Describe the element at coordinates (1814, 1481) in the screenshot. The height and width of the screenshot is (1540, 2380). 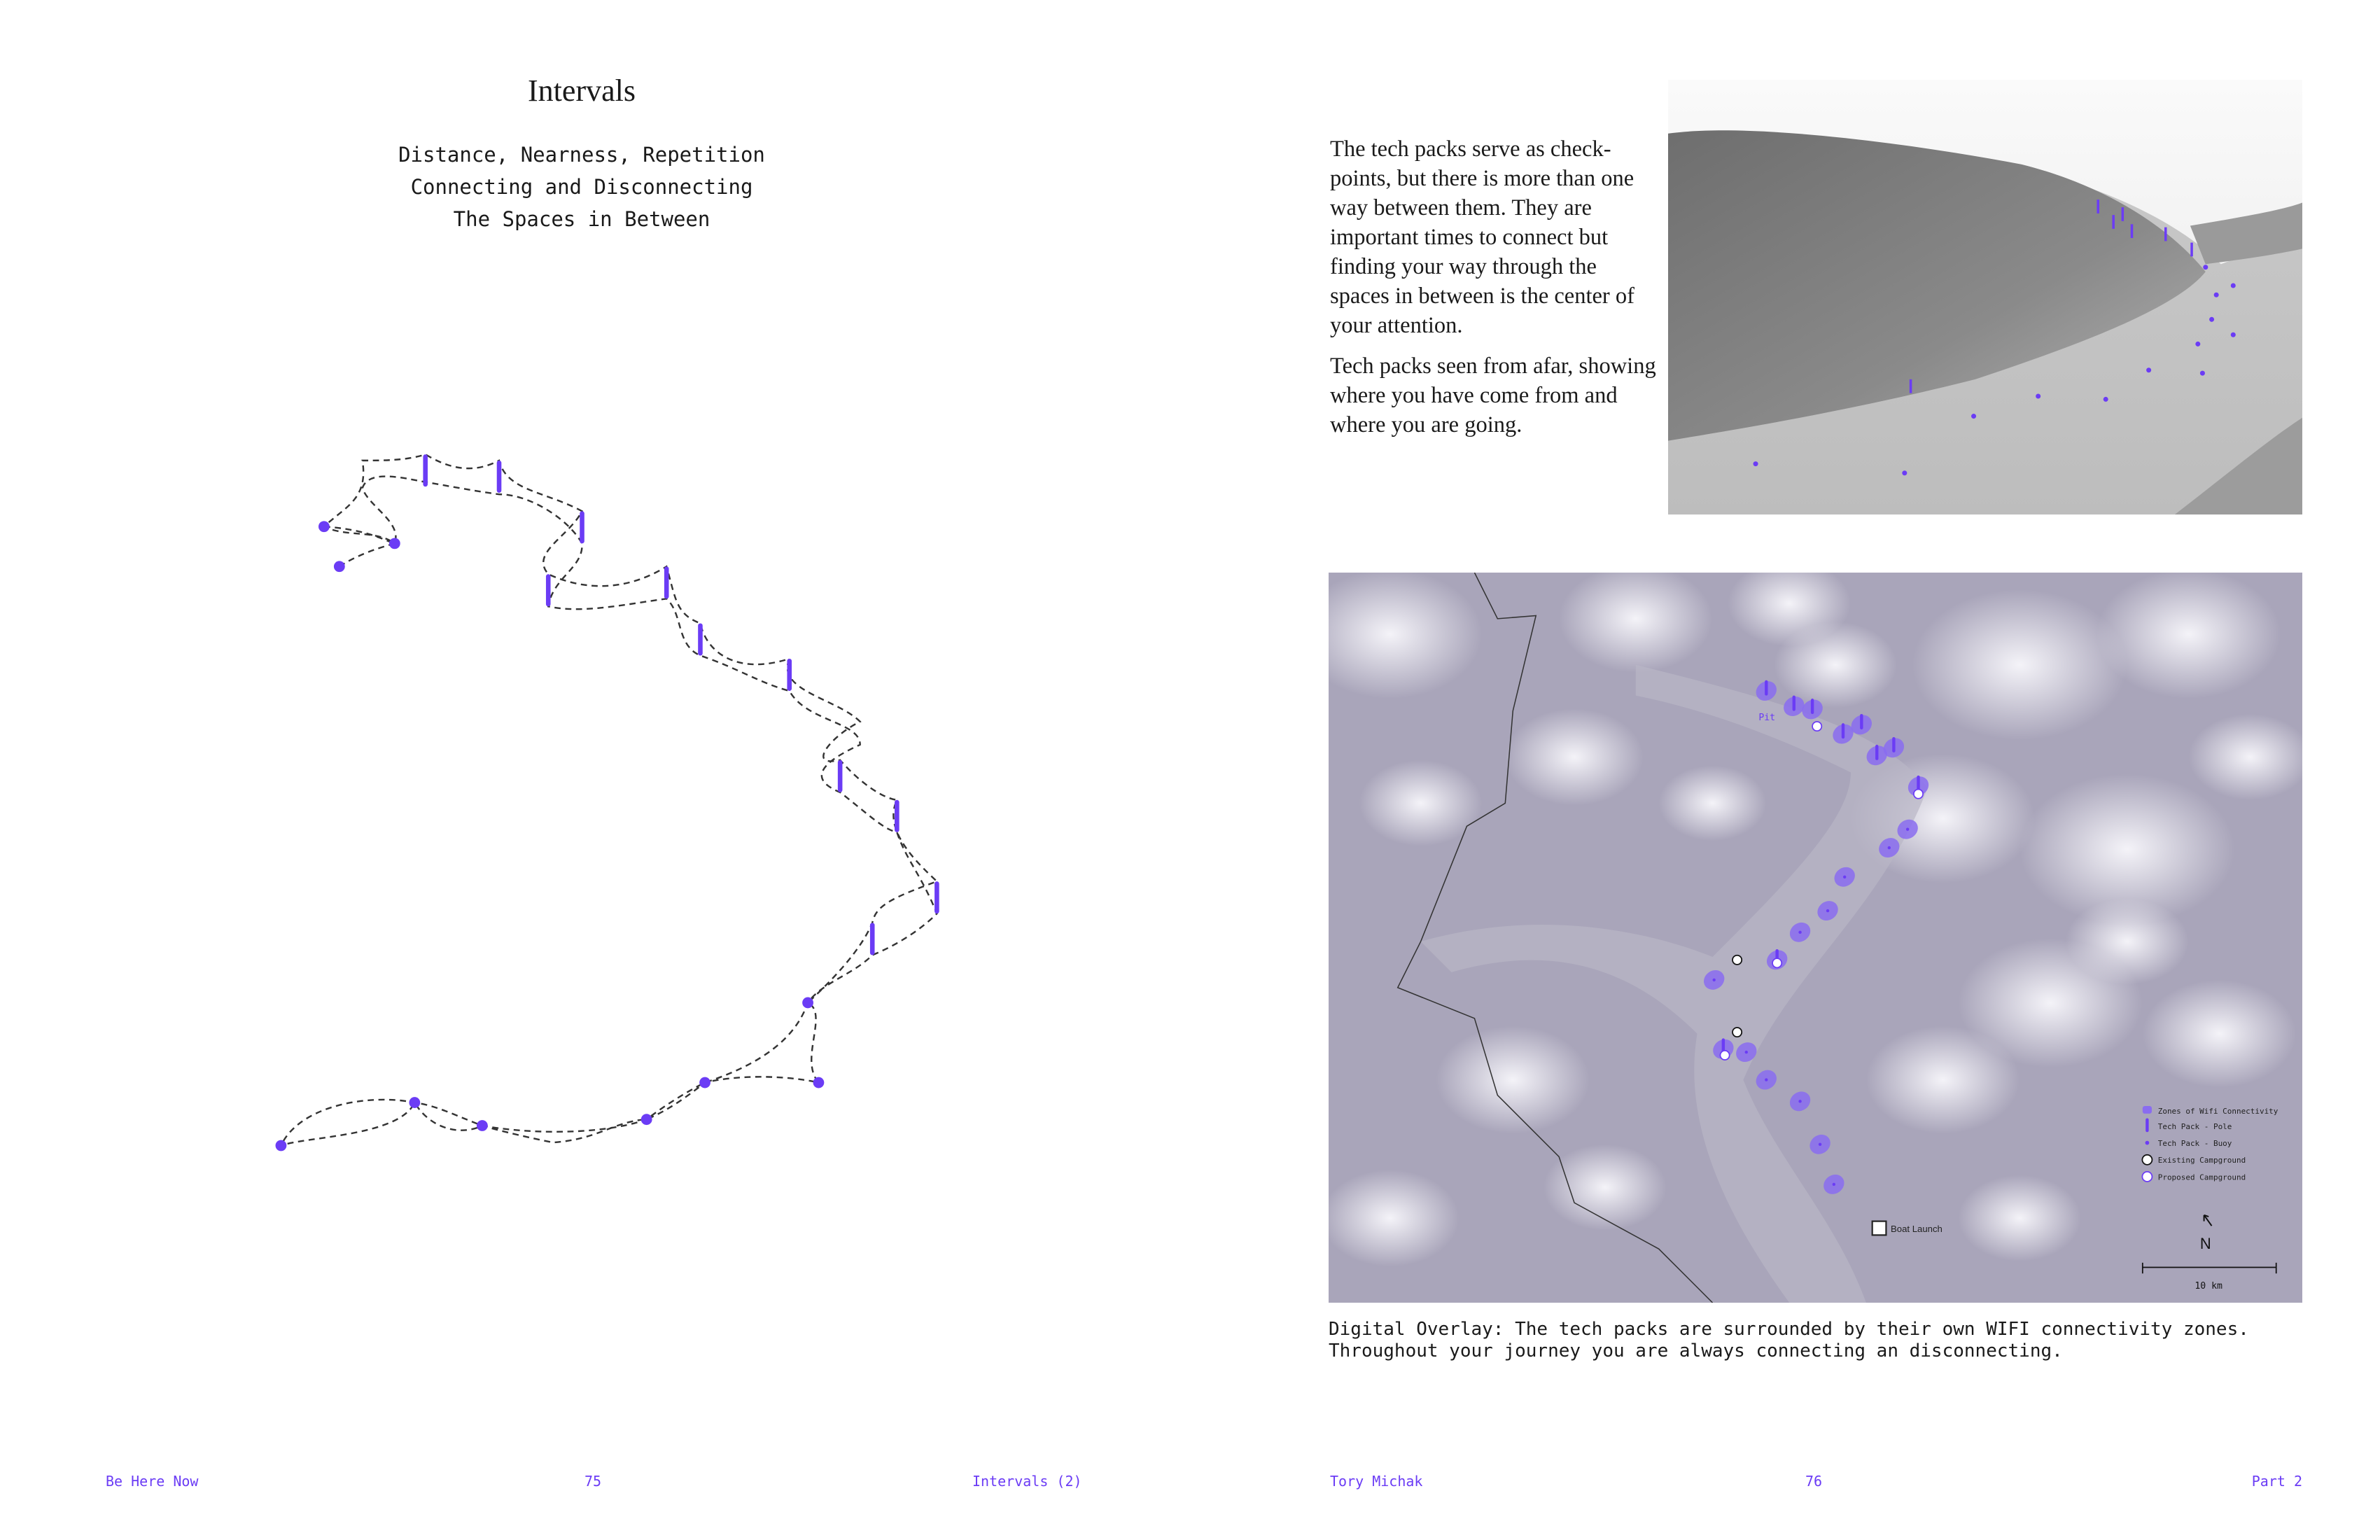
I see `footer-page-number: 76` at that location.